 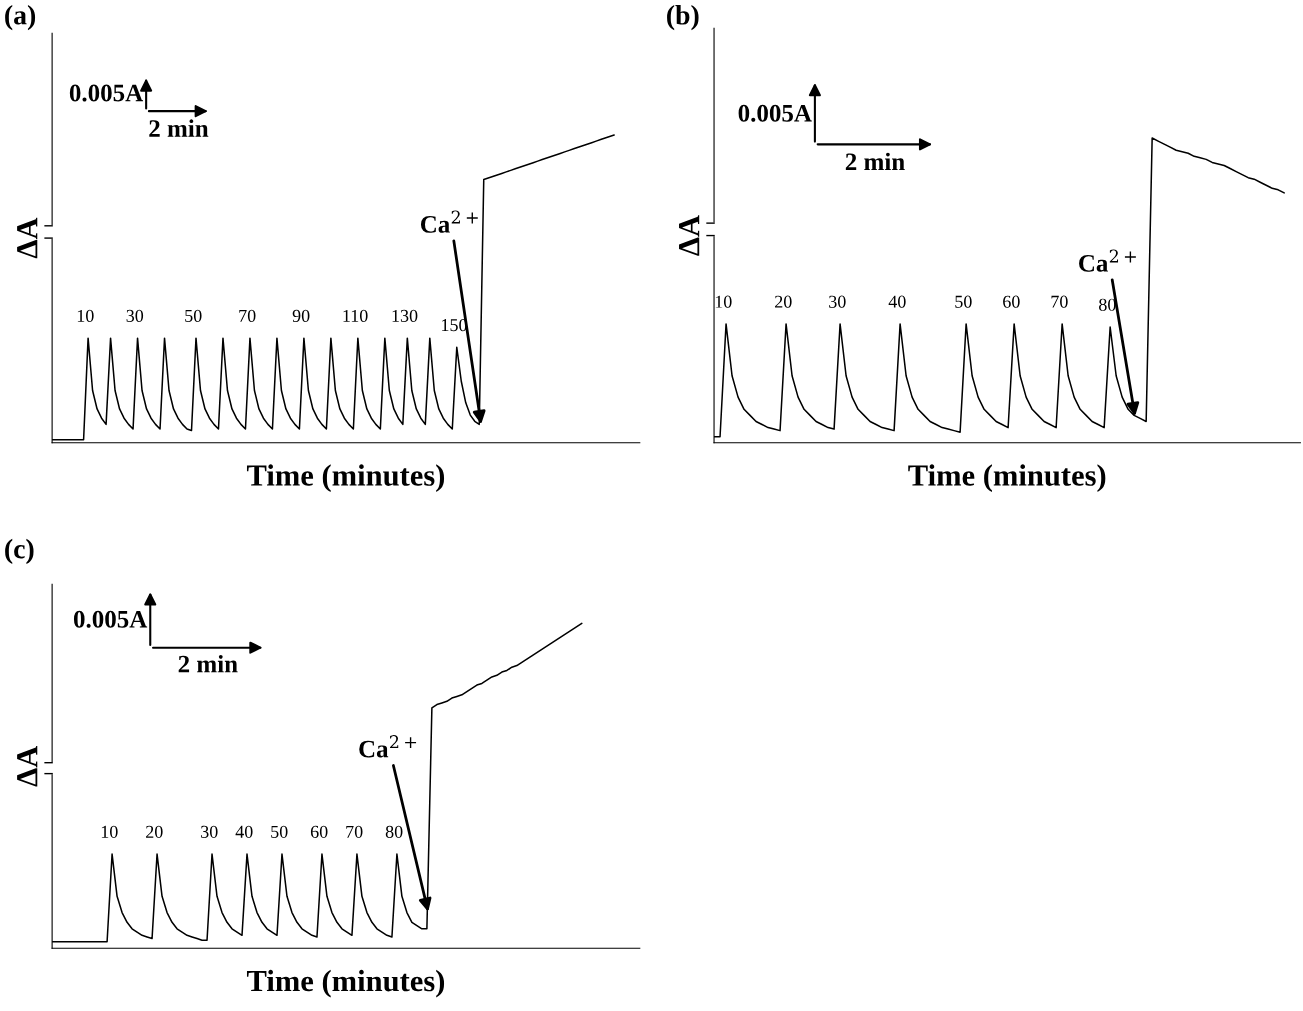 I want to click on annotation: 110, so click(x=355, y=315).